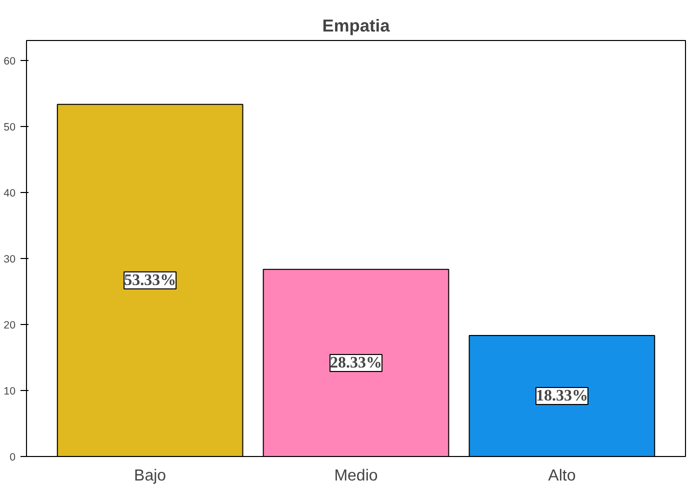  I want to click on y-tick-label: 30, so click(10, 259).